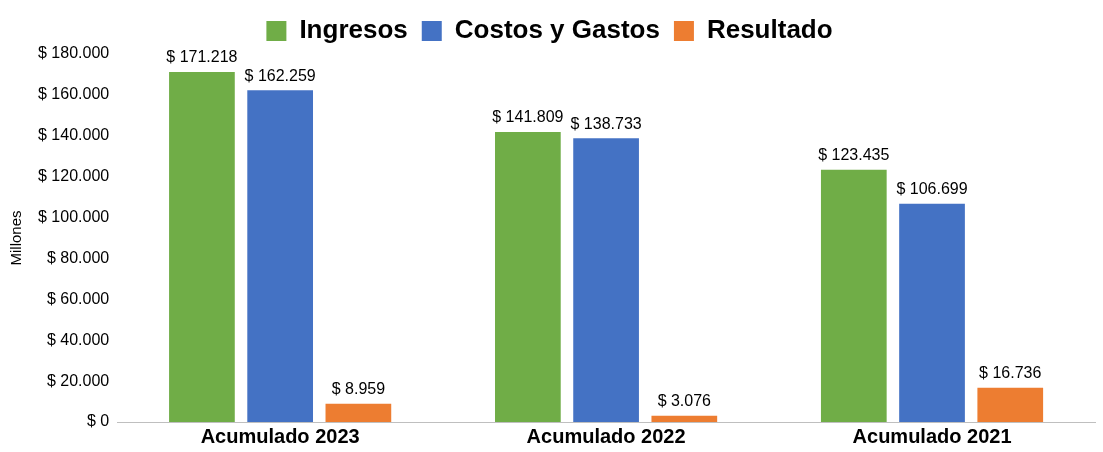  Describe the element at coordinates (1010, 373) in the screenshot. I see `data-label: $ 16.736` at that location.